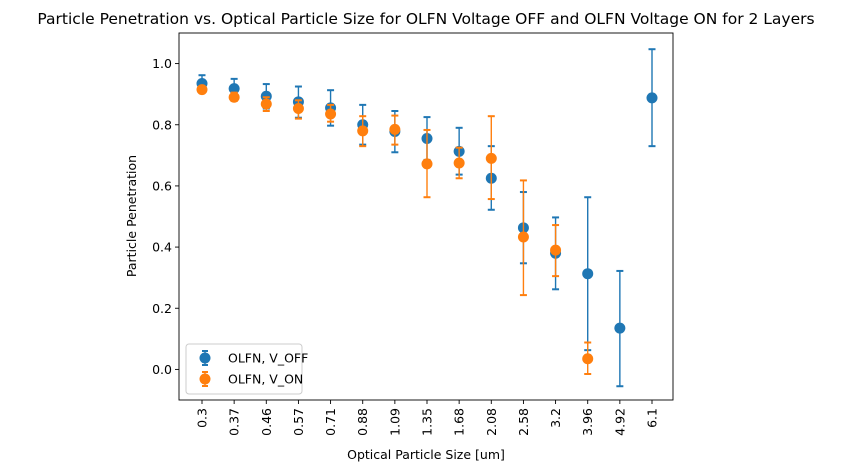  What do you see at coordinates (162, 369) in the screenshot?
I see `y-tick-label: 0.0` at bounding box center [162, 369].